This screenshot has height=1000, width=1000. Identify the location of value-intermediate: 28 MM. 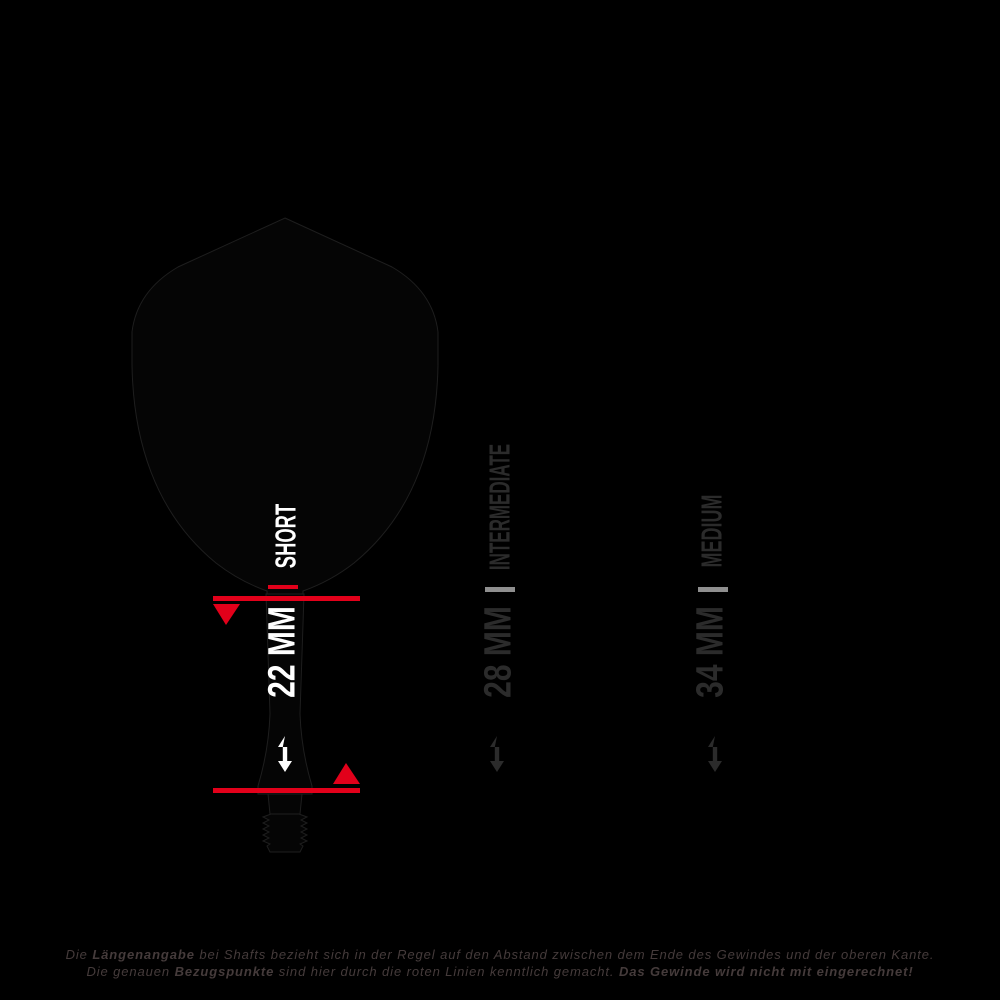
(498, 652).